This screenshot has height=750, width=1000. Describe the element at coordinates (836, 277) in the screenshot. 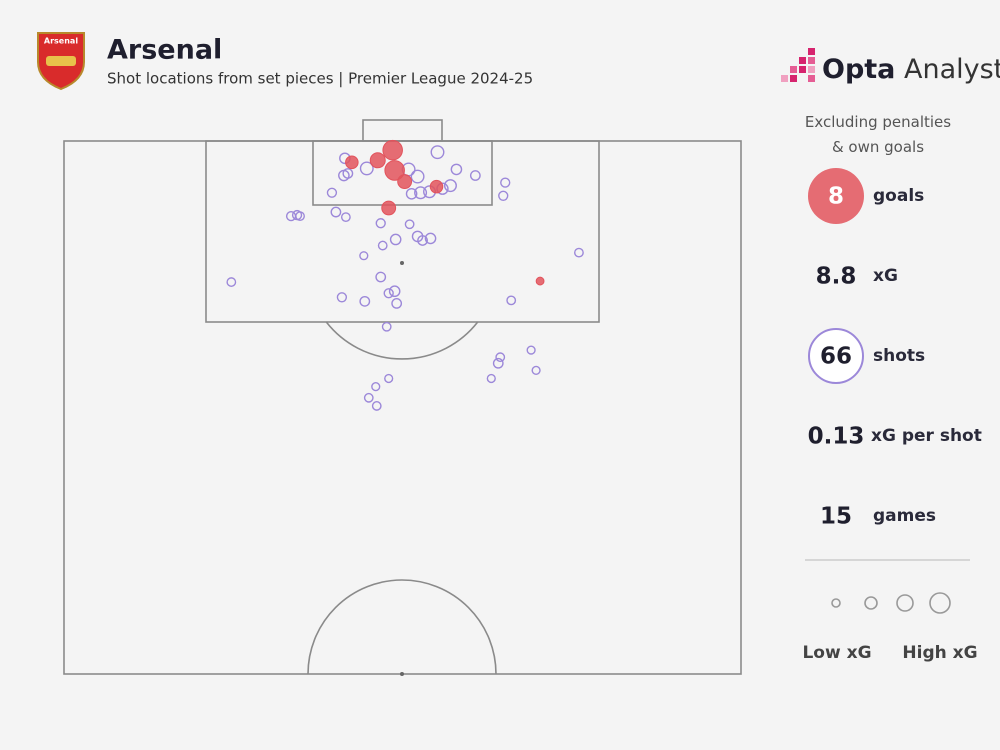

I see `stat-value: 8.8` at that location.